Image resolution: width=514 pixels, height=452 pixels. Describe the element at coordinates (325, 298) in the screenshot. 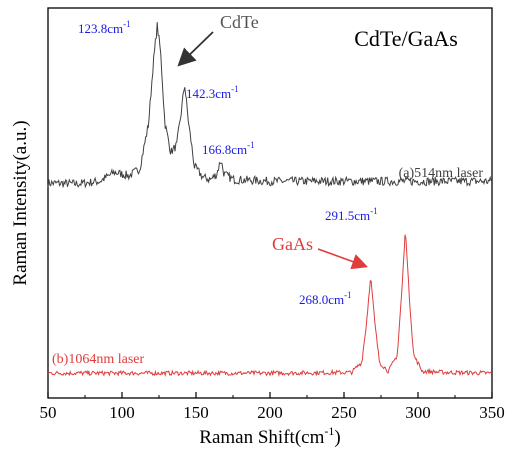

I see `peak-label-268: 268.0cm-1` at that location.